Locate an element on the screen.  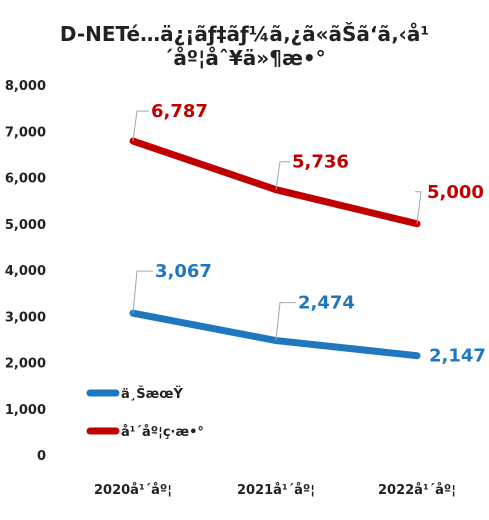
y-tick-label: 7,000 is located at coordinates (25, 132).